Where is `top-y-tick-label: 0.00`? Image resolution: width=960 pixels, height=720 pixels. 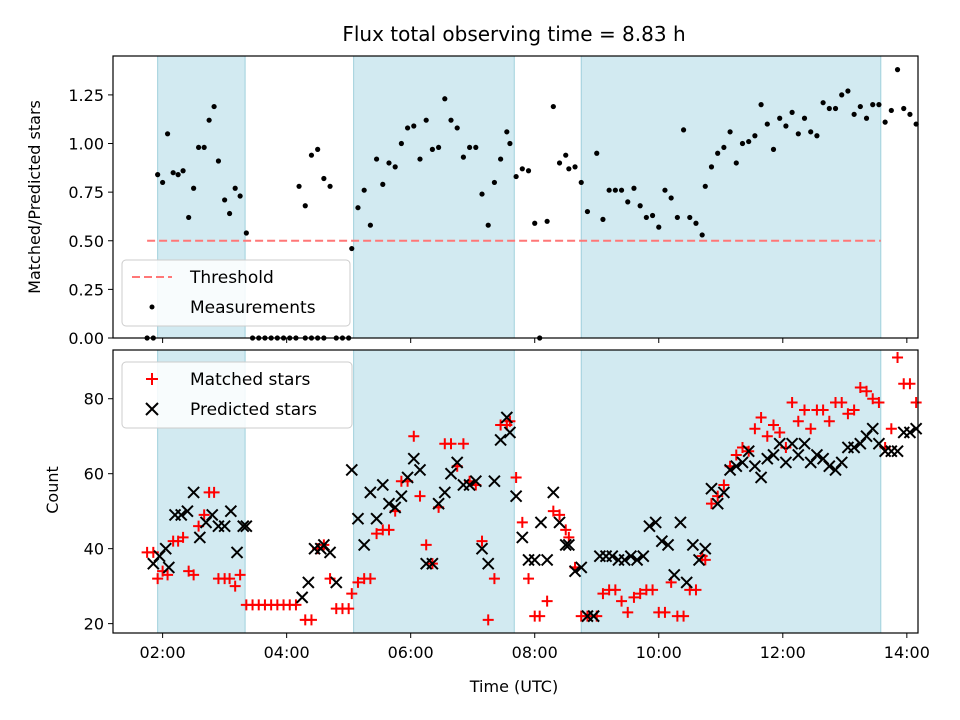
top-y-tick-label: 0.00 is located at coordinates (86, 338).